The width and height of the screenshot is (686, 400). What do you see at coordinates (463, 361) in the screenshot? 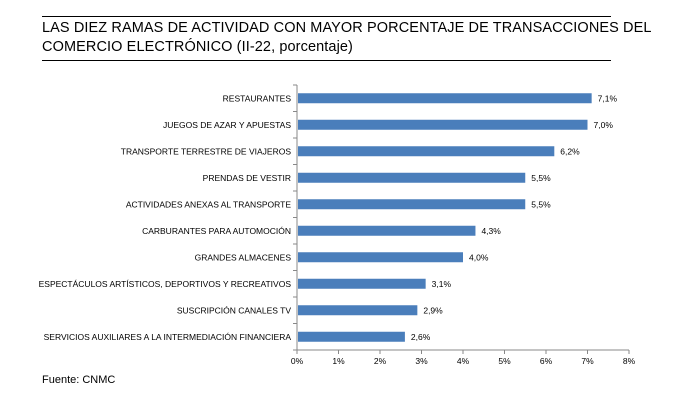
I see `x-tick-label: 4%` at bounding box center [463, 361].